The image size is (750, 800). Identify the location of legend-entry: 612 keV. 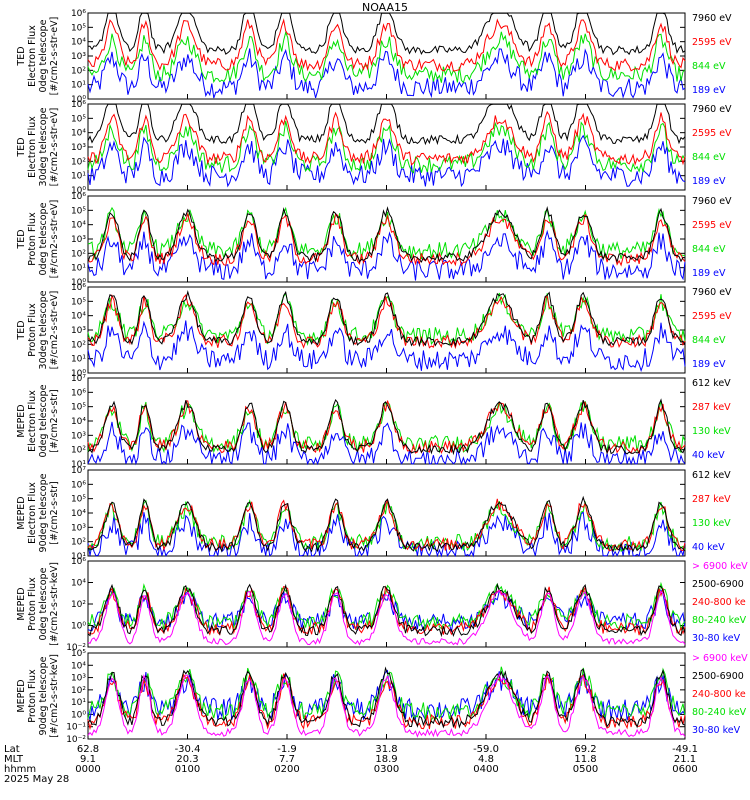
(711, 475).